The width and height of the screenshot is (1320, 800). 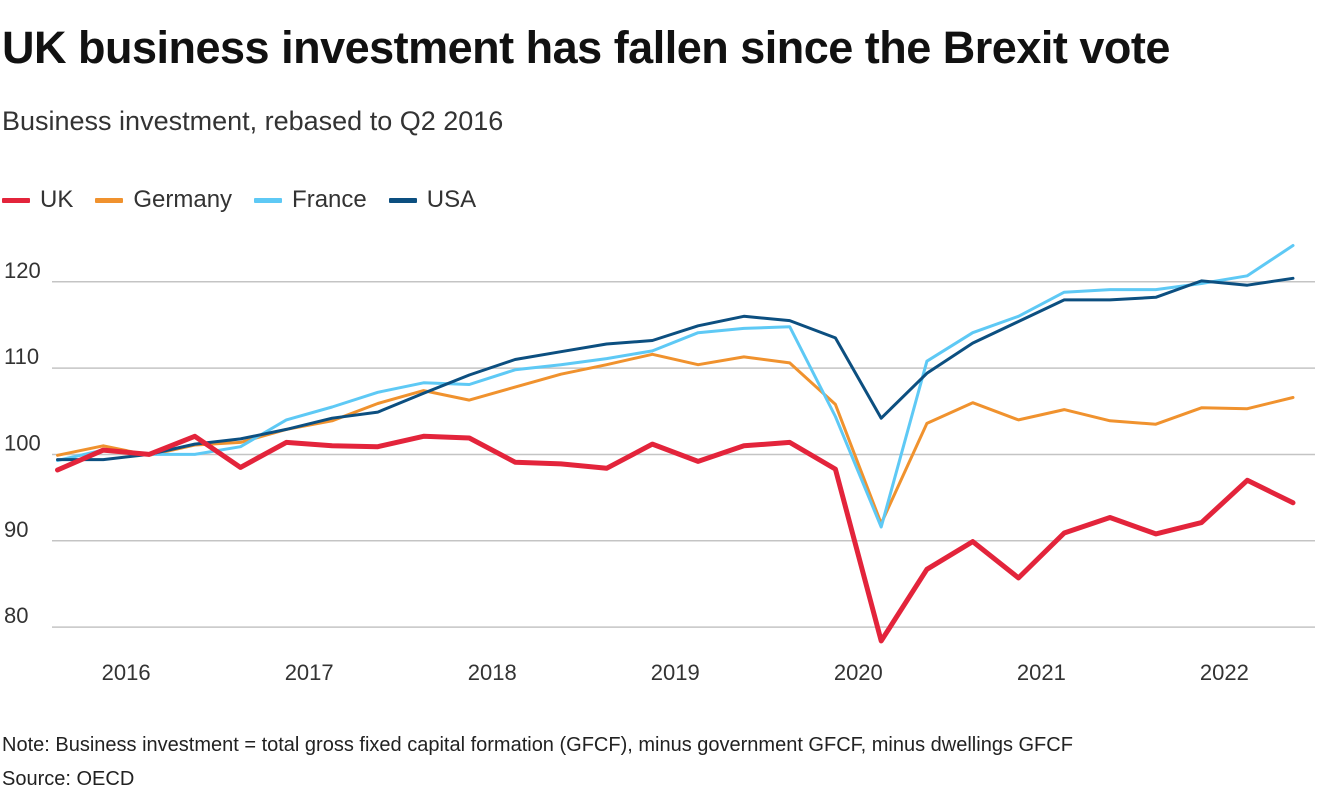 I want to click on y-tick-label: 90, so click(x=16, y=529).